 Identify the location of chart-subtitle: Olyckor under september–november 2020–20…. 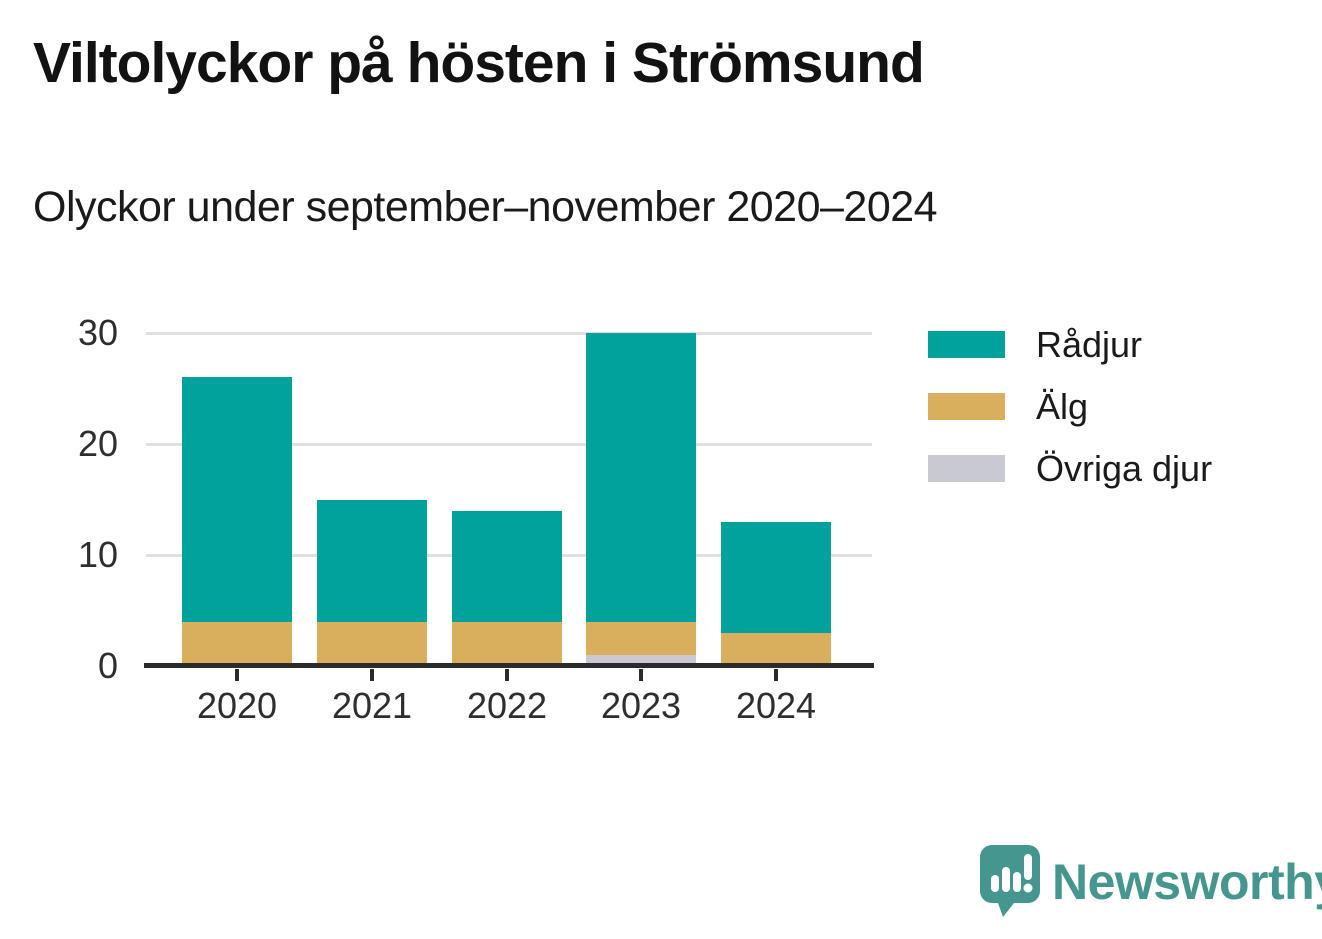
(485, 207).